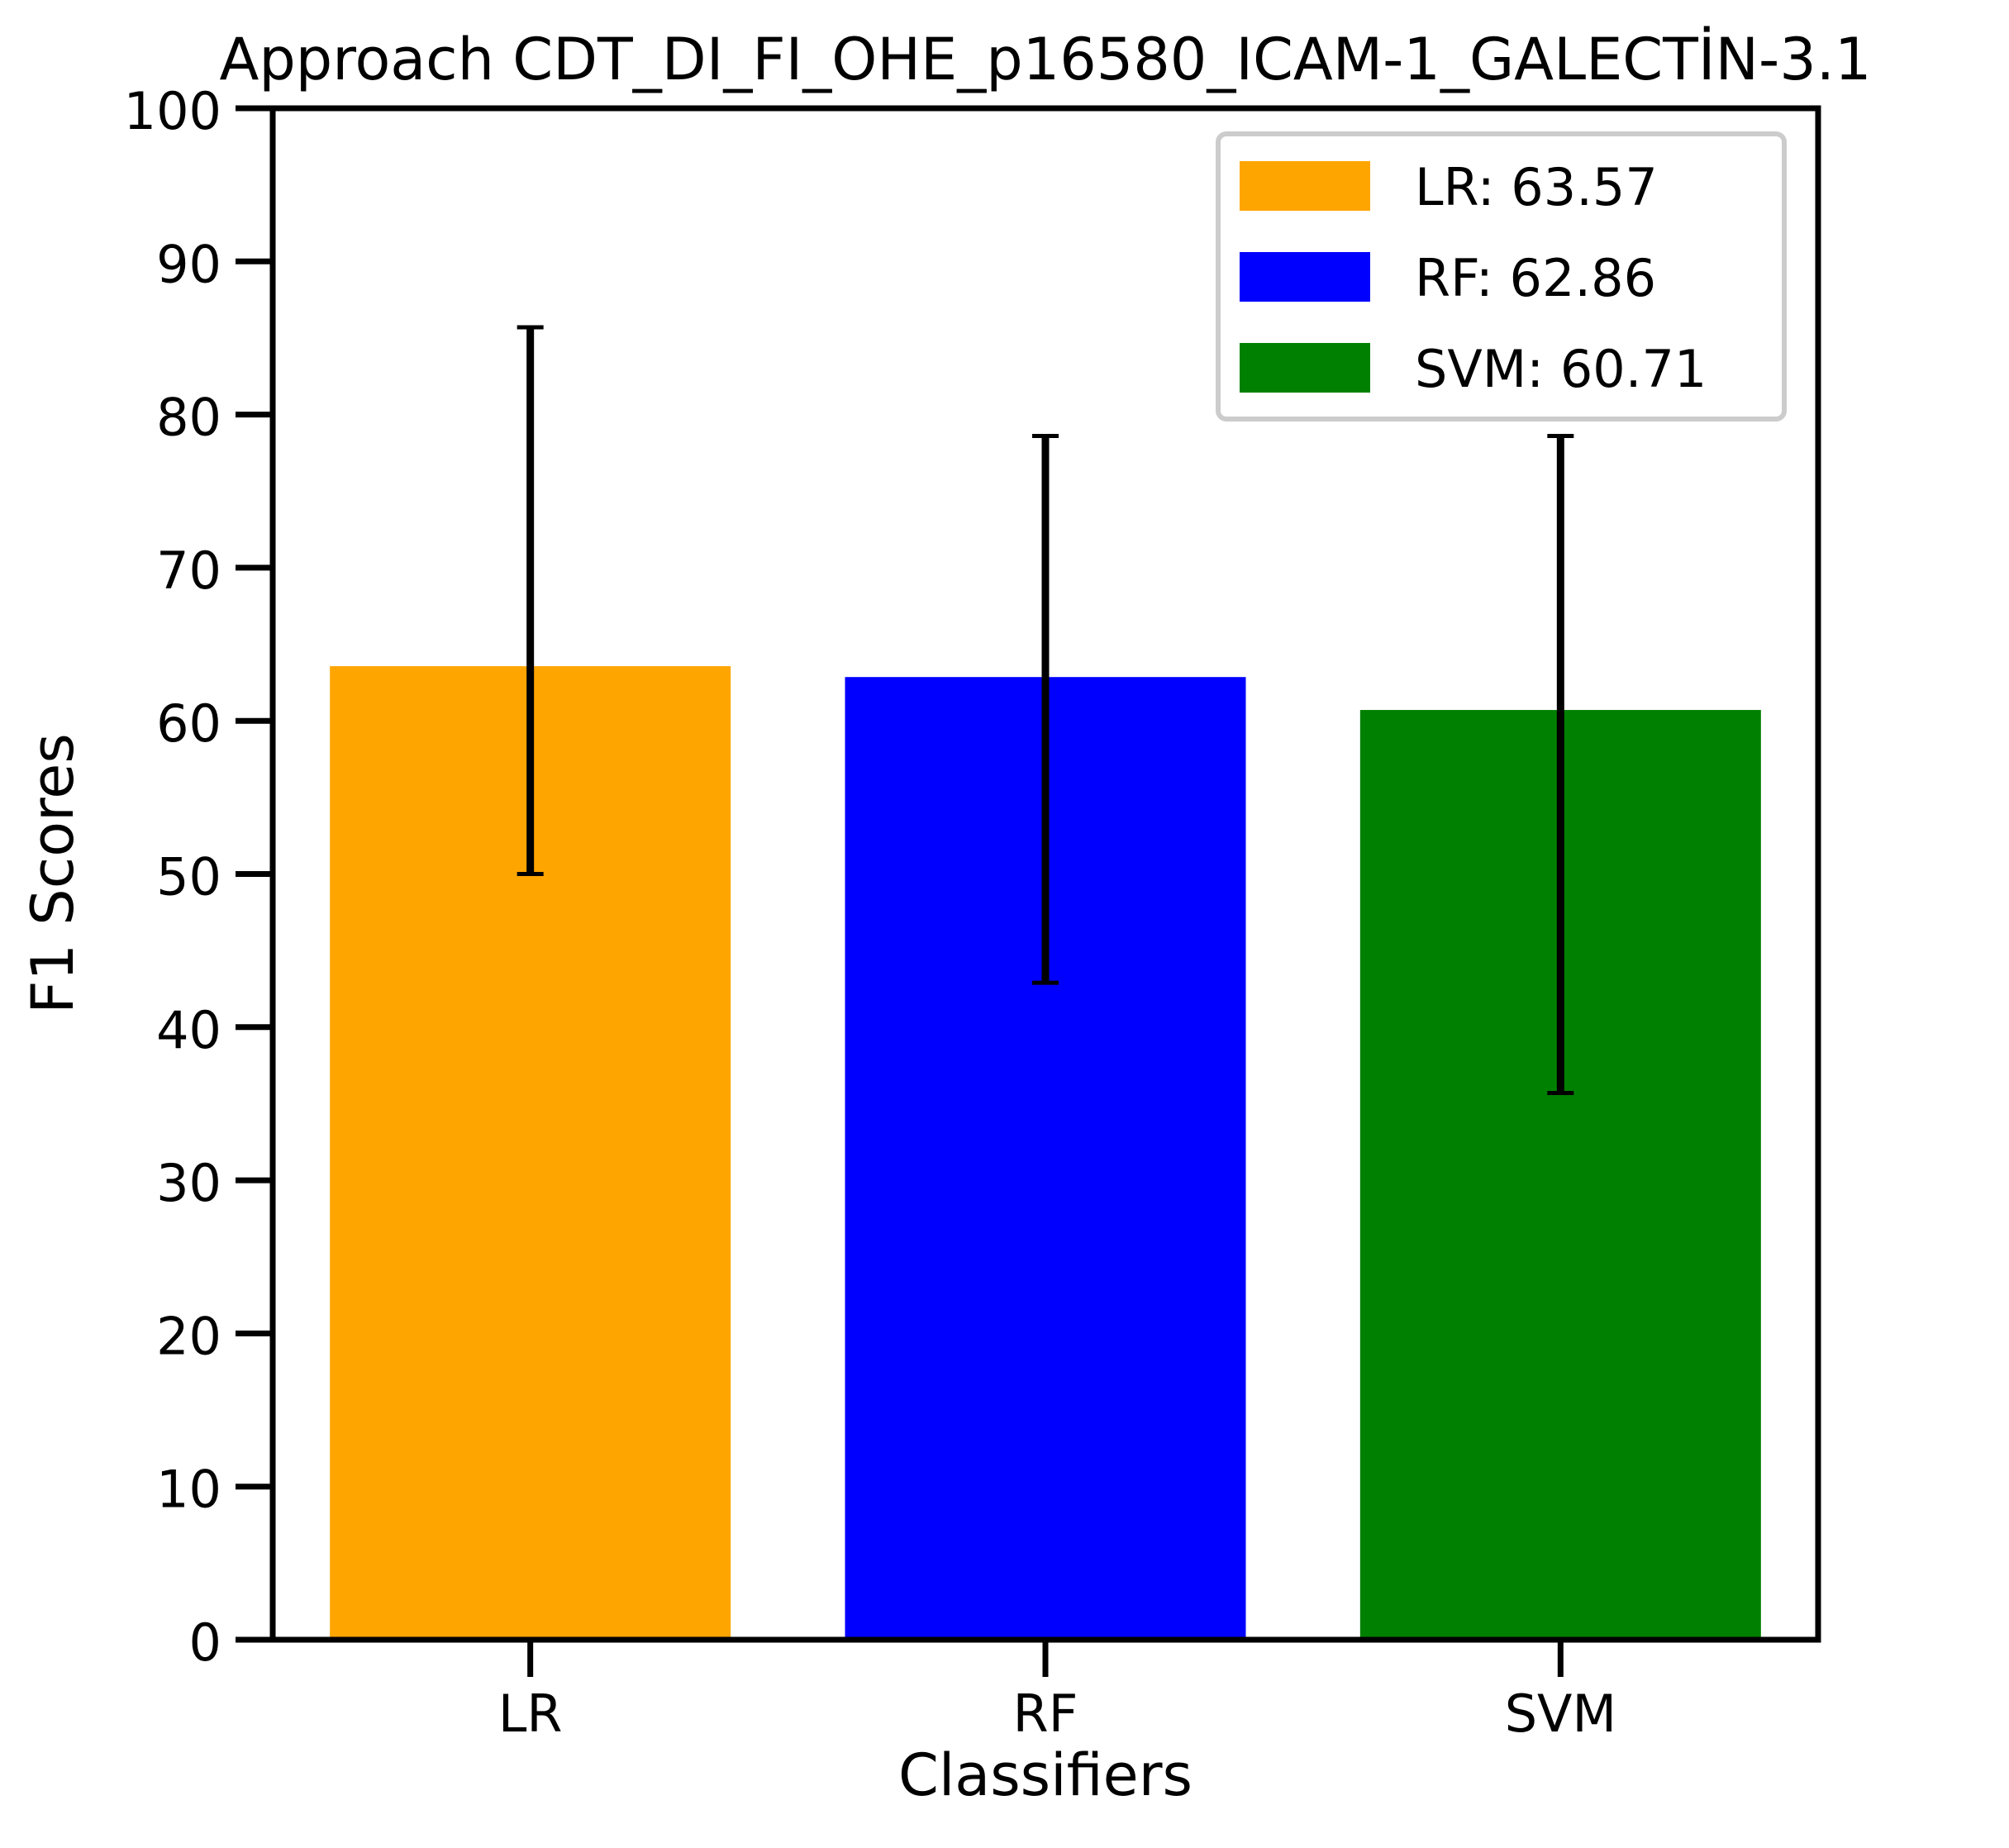 This screenshot has width=2009, height=1848. I want to click on error-bar-svm, so click(1560, 764).